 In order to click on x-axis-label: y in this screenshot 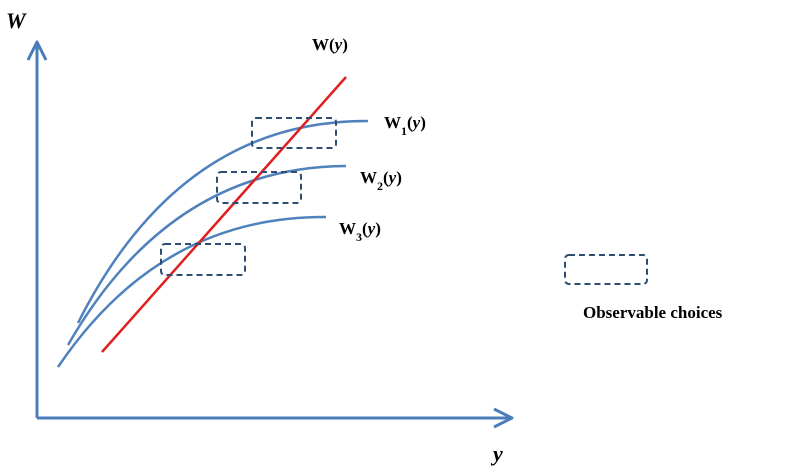, I will do `click(496, 453)`.